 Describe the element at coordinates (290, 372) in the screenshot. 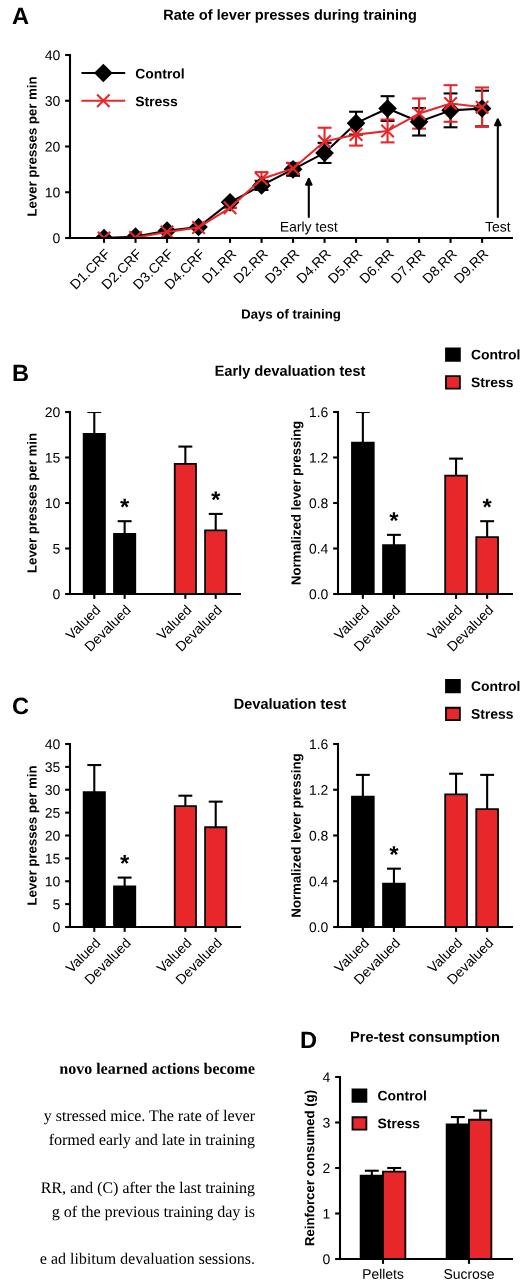

I see `text: Early devaluation test` at that location.